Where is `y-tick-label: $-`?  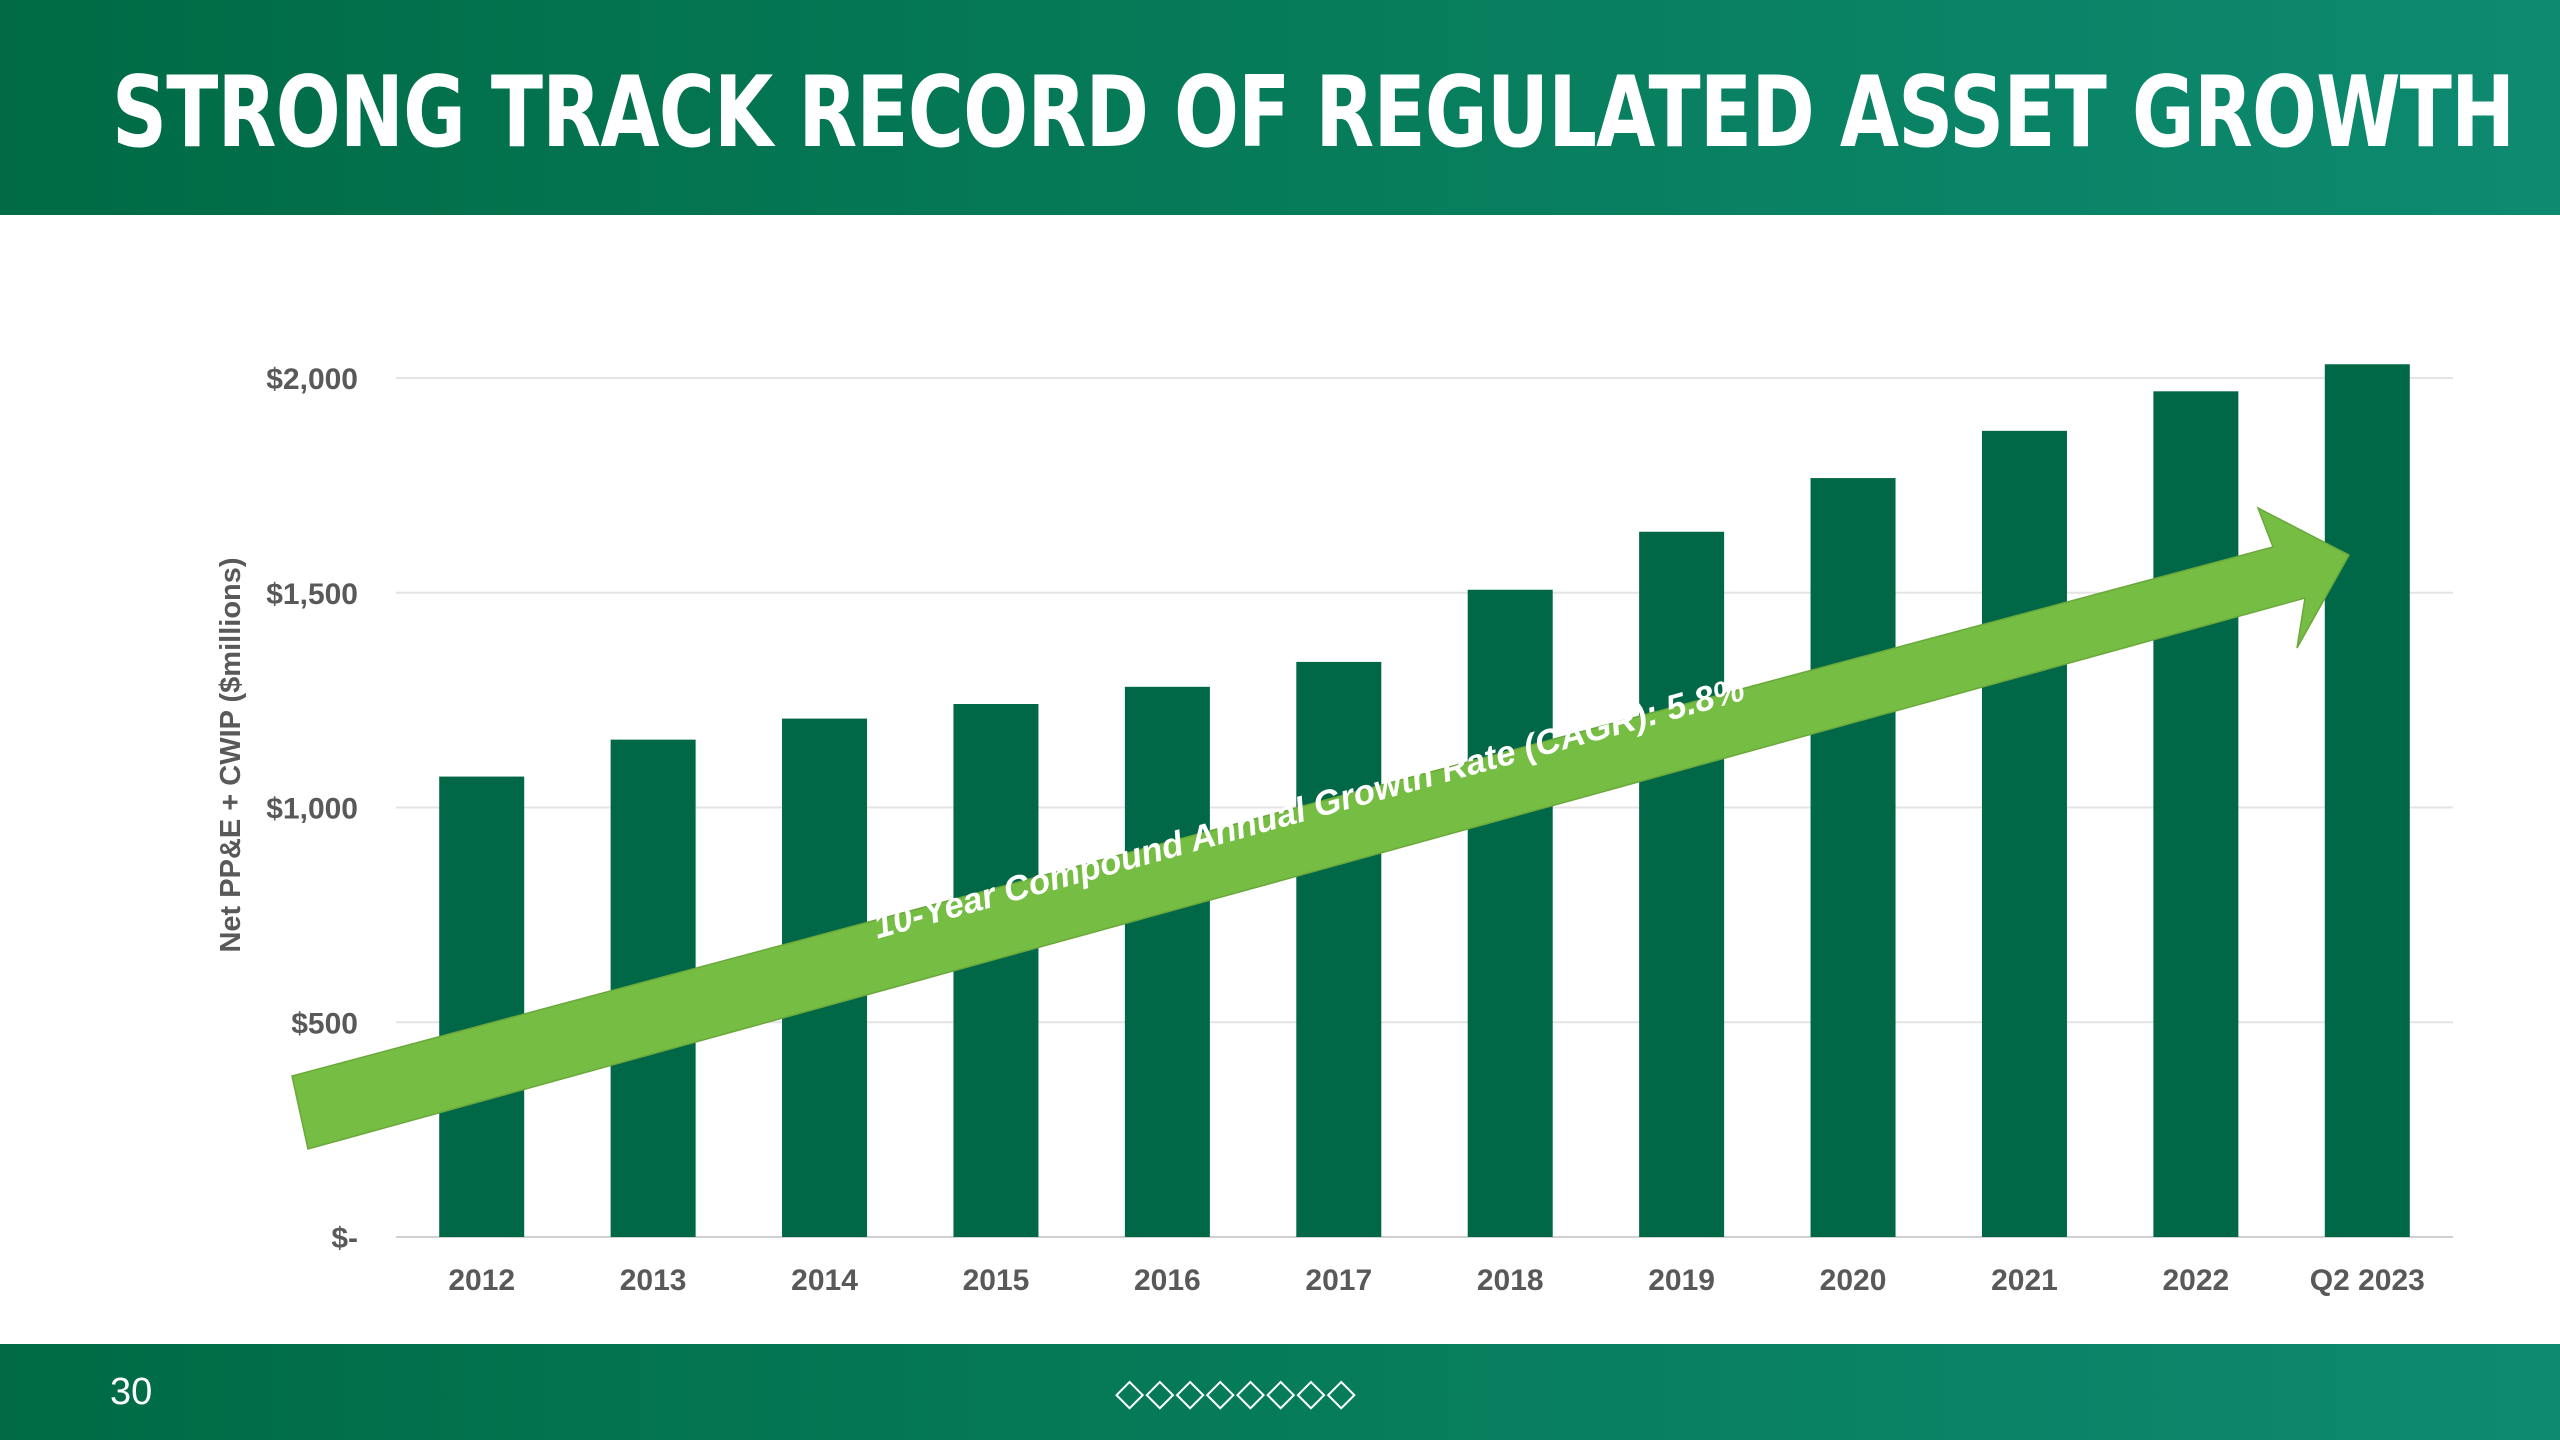 y-tick-label: $- is located at coordinates (344, 1238).